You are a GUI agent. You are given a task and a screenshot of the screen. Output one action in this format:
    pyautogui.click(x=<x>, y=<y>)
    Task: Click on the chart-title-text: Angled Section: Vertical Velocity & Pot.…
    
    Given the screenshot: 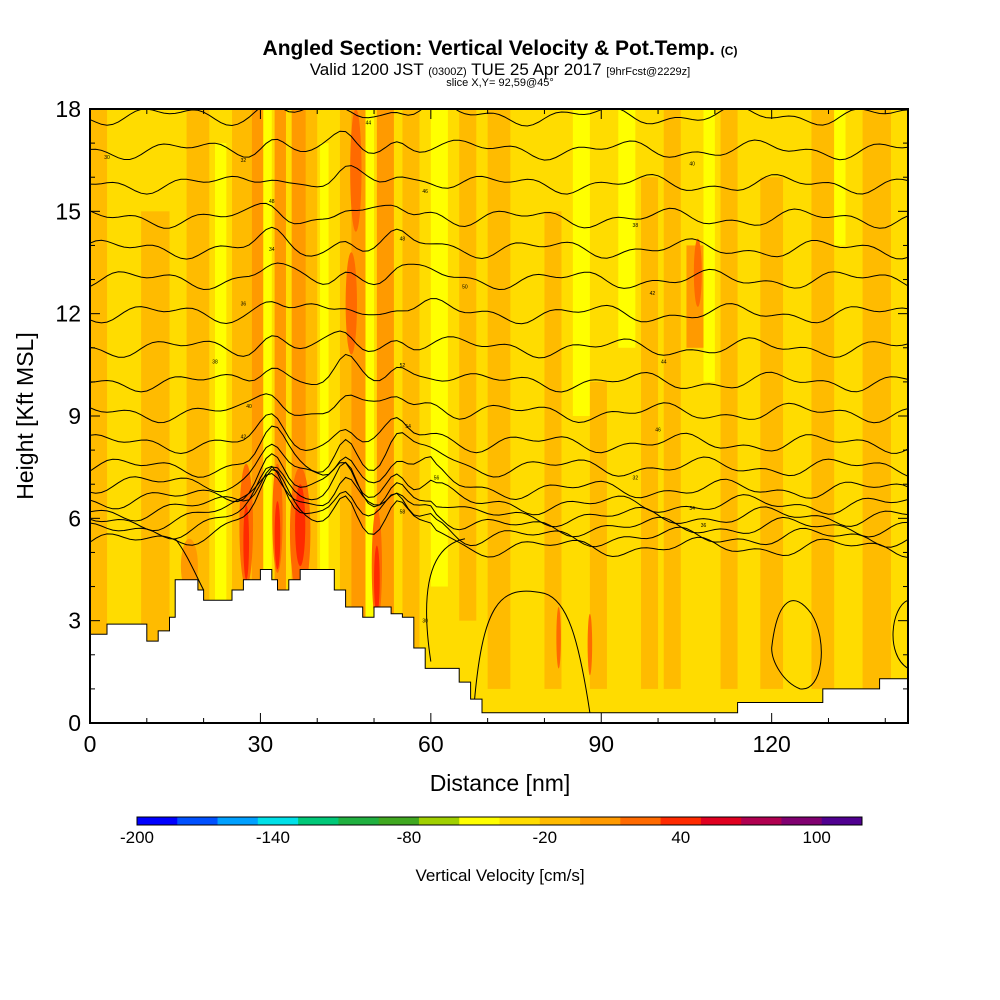 What is the action you would take?
    pyautogui.click(x=488, y=48)
    